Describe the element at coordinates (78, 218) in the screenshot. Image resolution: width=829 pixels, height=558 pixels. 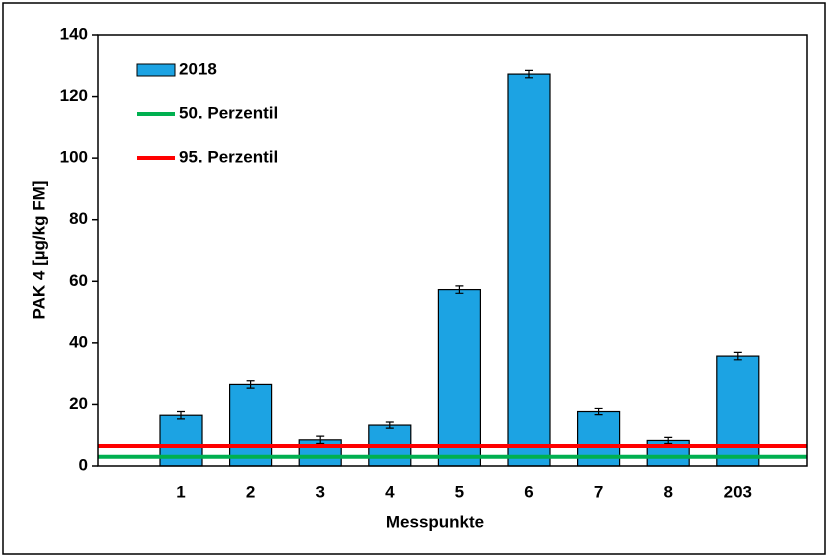
I see `y-tick-label: 80` at that location.